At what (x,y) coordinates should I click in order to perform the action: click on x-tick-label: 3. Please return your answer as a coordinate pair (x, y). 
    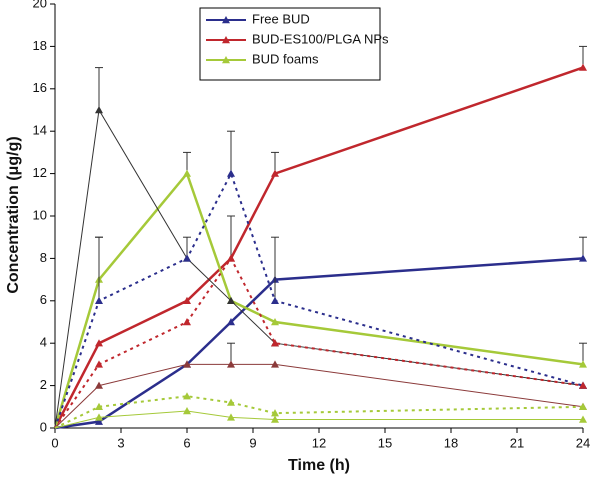
    Looking at the image, I should click on (120, 442).